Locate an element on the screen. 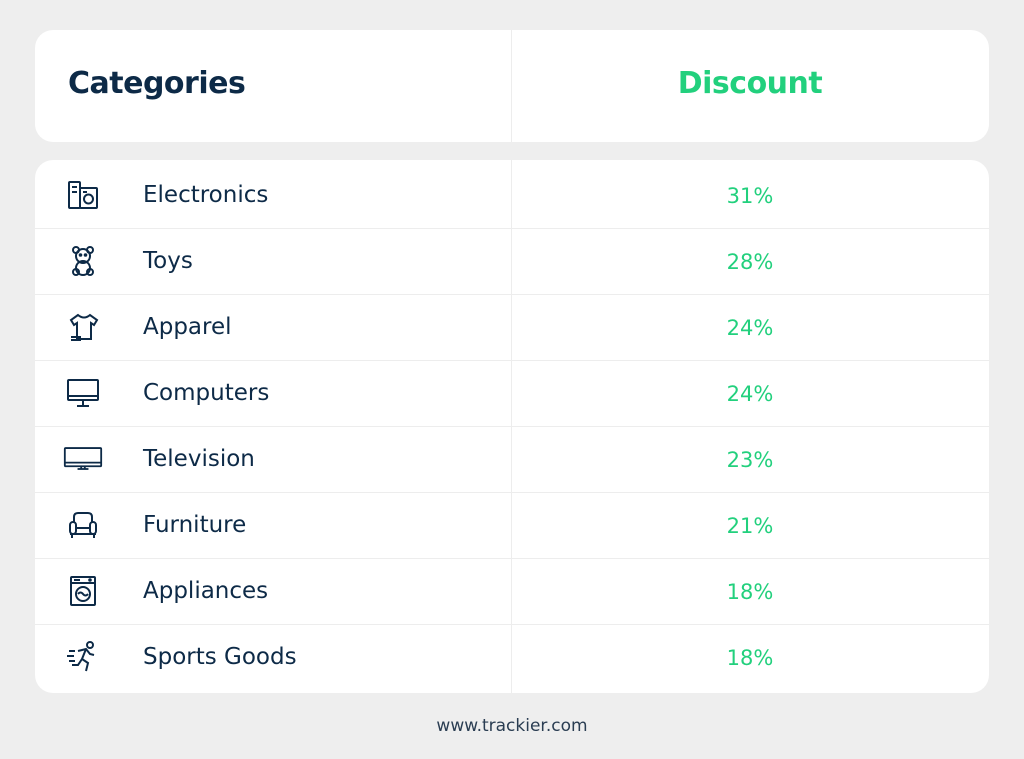 This screenshot has height=759, width=1024. category-label: Television is located at coordinates (199, 459).